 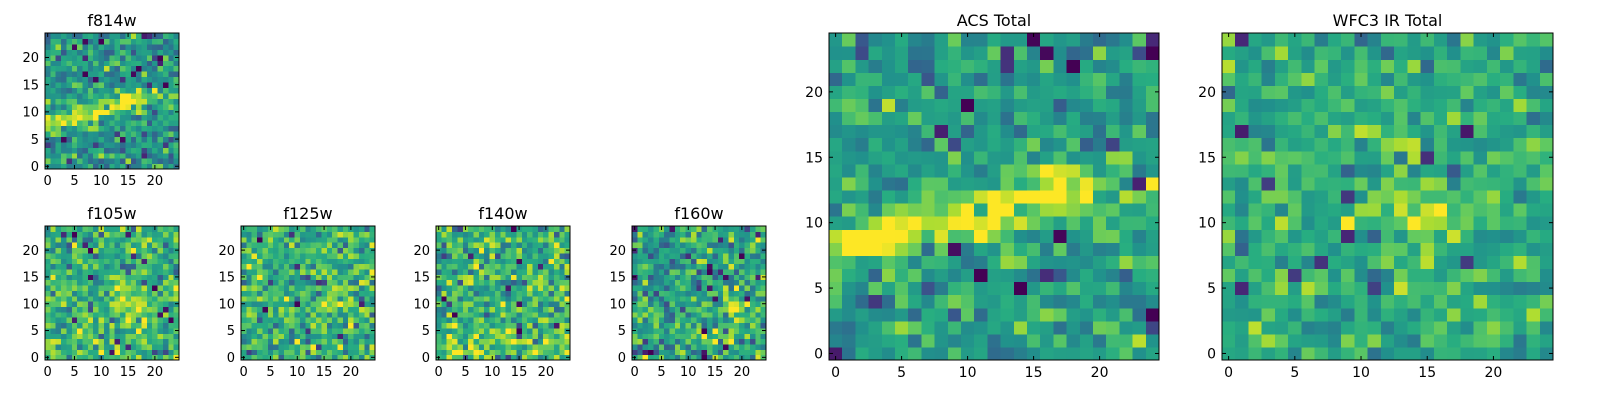 What do you see at coordinates (101, 372) in the screenshot?
I see `x-tick-label: 10` at bounding box center [101, 372].